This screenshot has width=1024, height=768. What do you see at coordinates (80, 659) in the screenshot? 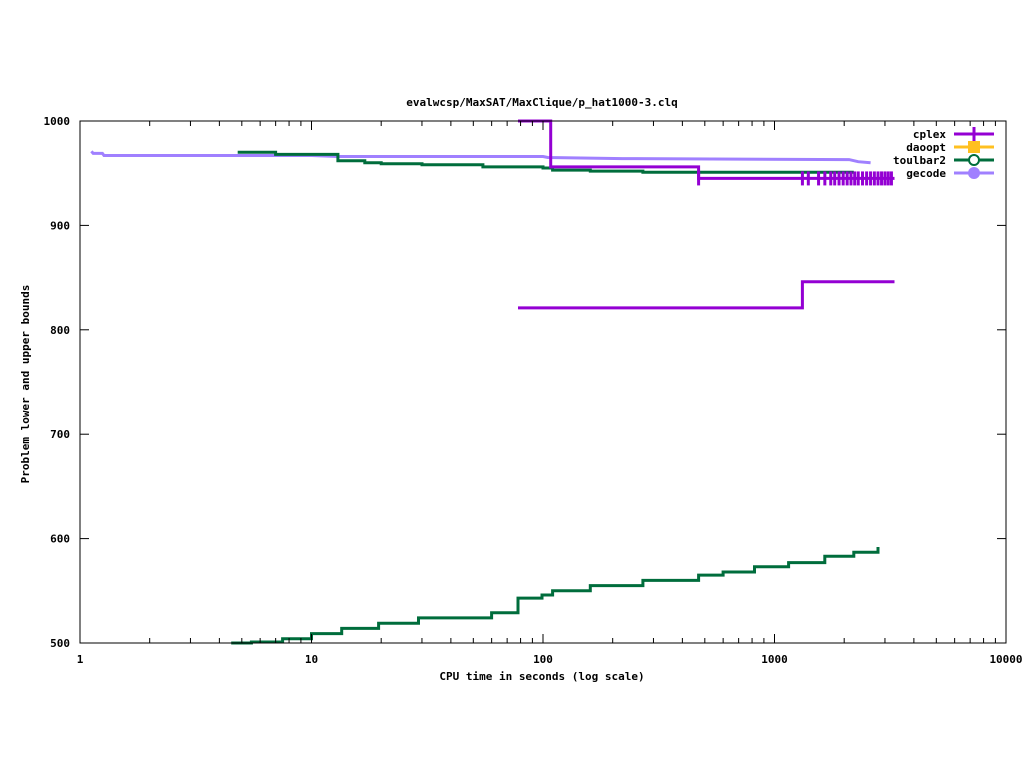
I see `x-tick-label: 1` at bounding box center [80, 659].